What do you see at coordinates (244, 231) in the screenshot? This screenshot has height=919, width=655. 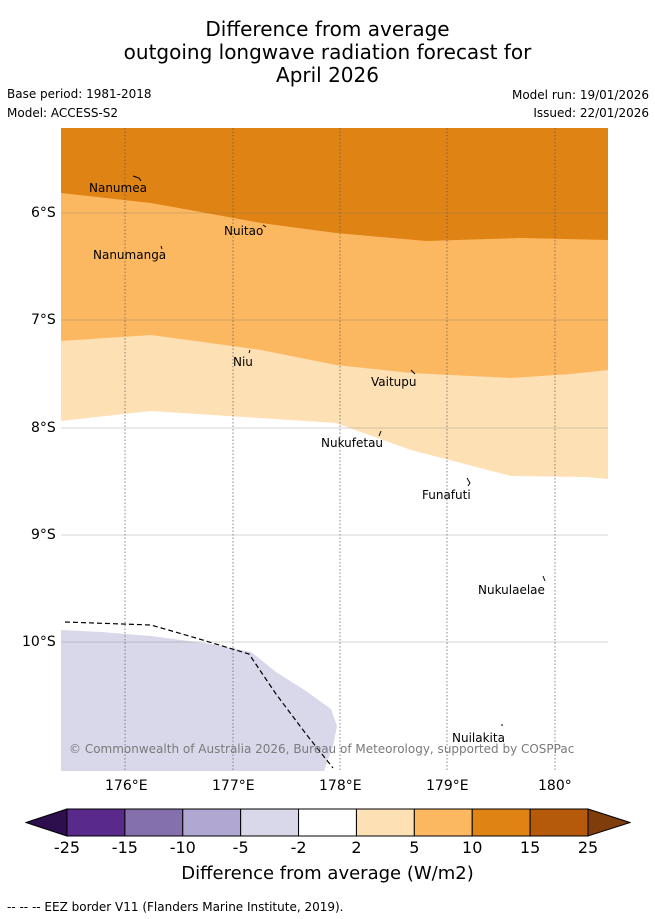 I see `place-nuitao: Nuitao` at bounding box center [244, 231].